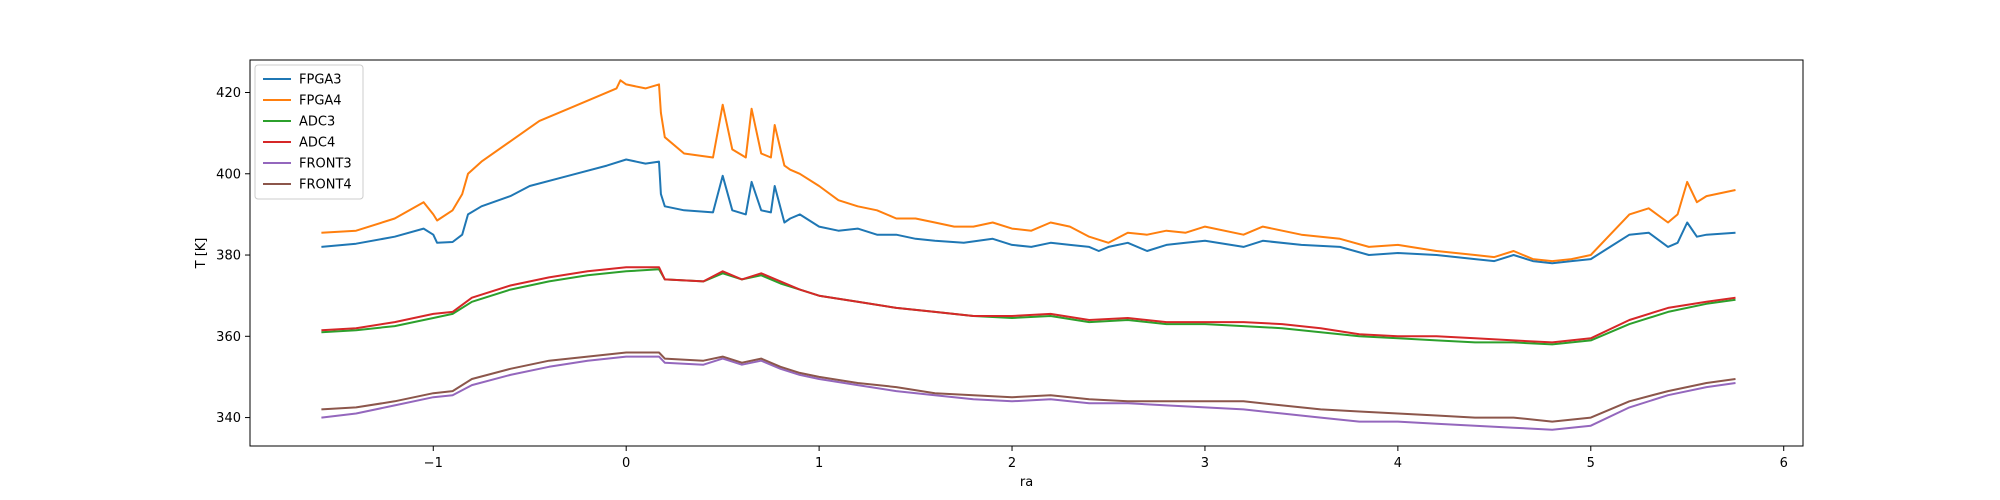 The height and width of the screenshot is (500, 2000). What do you see at coordinates (320, 80) in the screenshot?
I see `legend-label-fpga3: FPGA3` at bounding box center [320, 80].